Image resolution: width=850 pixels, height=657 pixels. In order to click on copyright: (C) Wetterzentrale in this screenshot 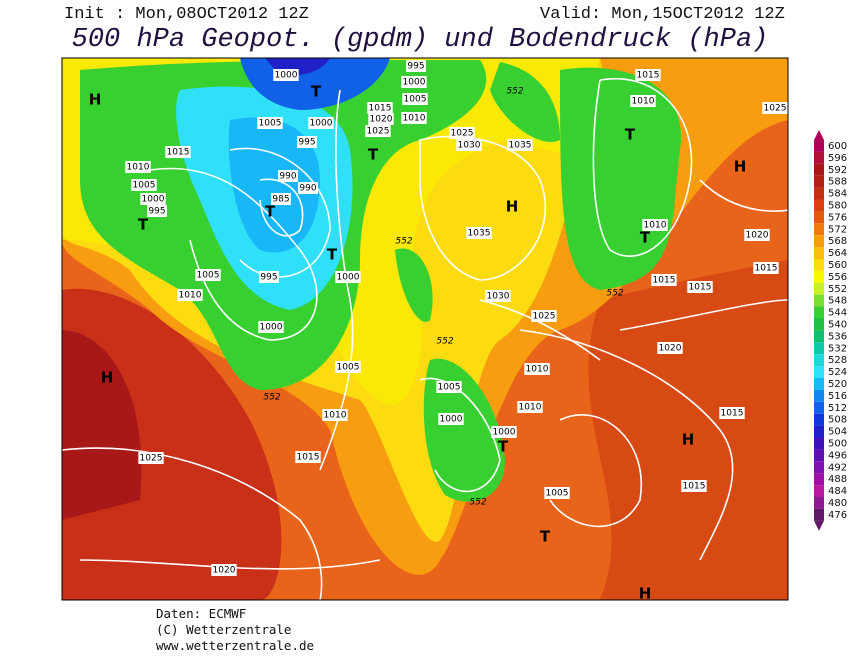, I will do `click(223, 629)`.